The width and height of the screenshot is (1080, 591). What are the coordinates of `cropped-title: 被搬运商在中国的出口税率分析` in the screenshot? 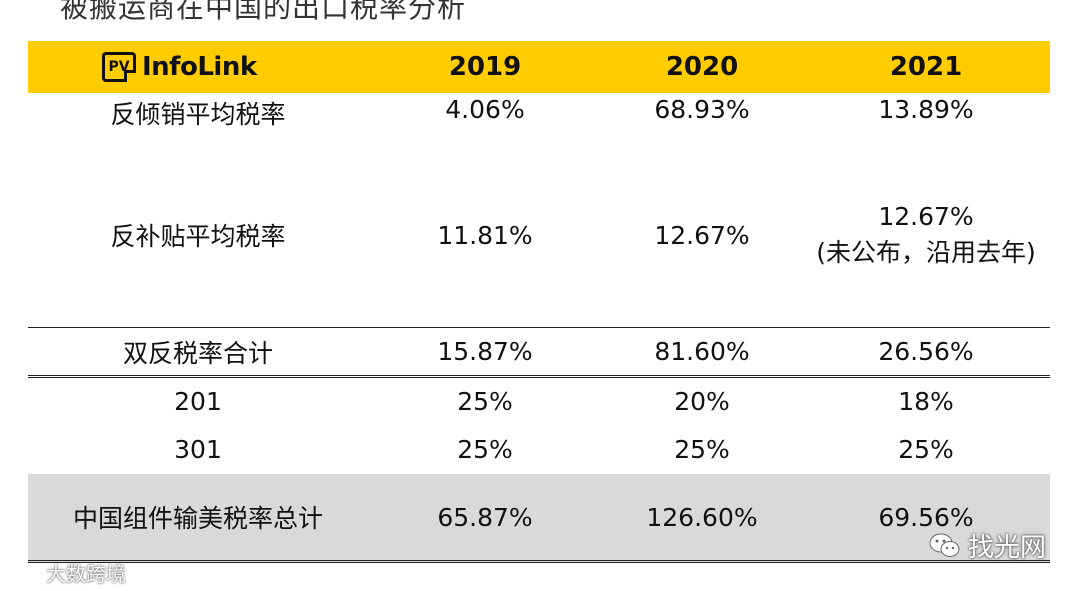 It's located at (263, 12).